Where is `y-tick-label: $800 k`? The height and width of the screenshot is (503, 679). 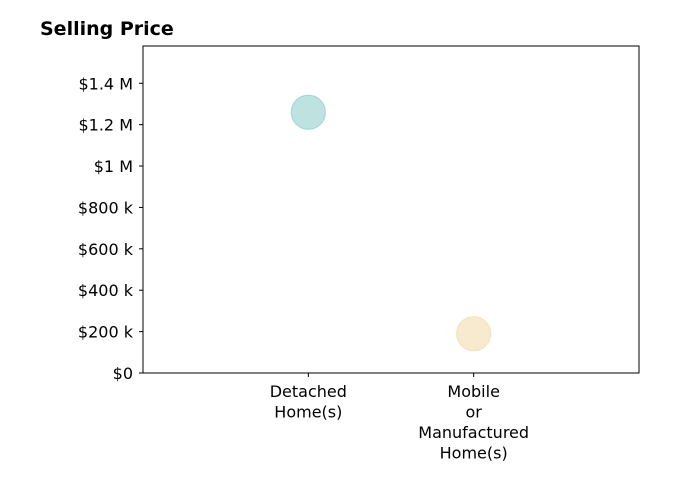 y-tick-label: $800 k is located at coordinates (106, 207).